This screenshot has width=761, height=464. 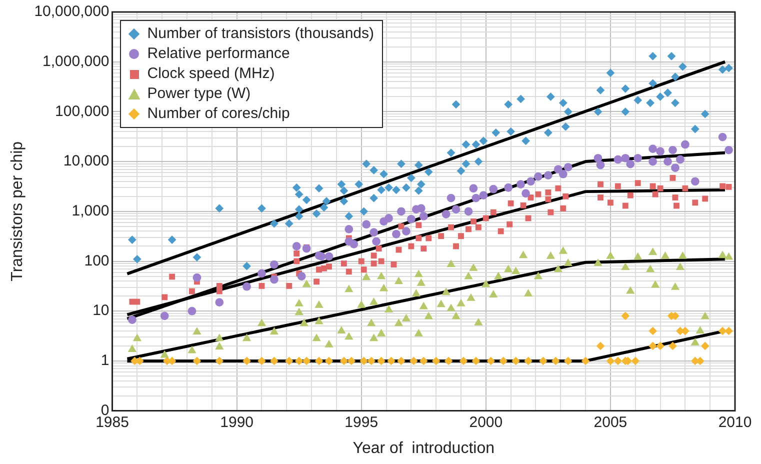 I want to click on legend-label: Number of transistors (thousands), so click(x=260, y=34).